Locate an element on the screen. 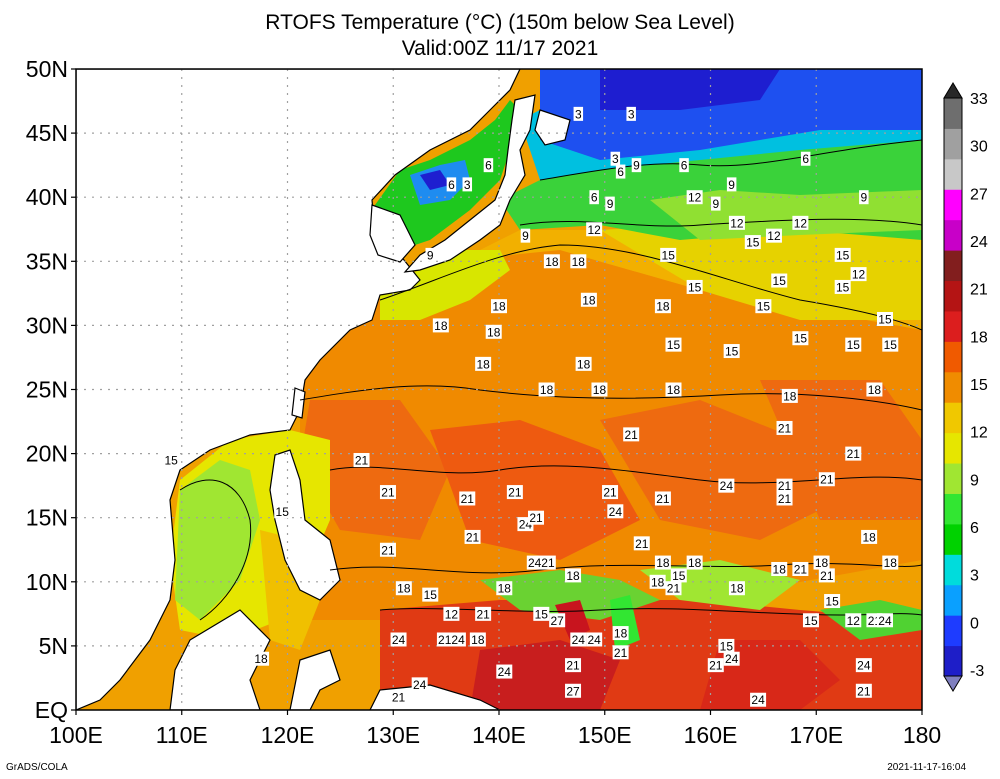 The width and height of the screenshot is (1000, 779). contour-label: 27 is located at coordinates (573, 691).